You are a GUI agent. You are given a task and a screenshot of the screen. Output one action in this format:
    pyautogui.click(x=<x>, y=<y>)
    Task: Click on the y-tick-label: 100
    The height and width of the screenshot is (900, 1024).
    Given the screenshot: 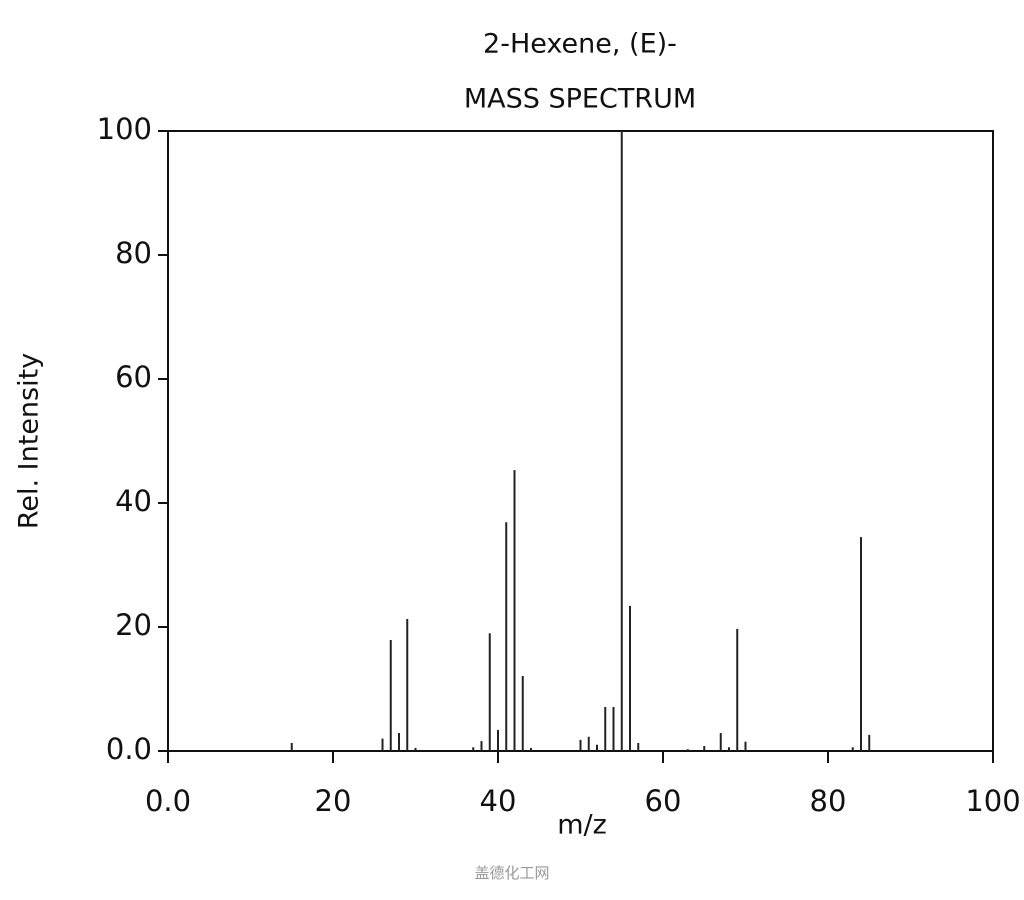 What is the action you would take?
    pyautogui.click(x=124, y=129)
    